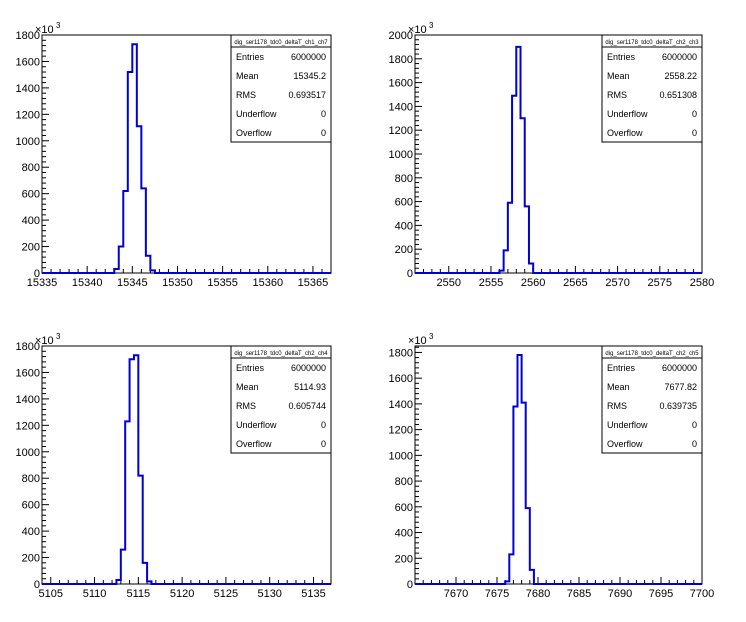 This screenshot has width=746, height=622. Describe the element at coordinates (652, 43) in the screenshot. I see `histogram-title: dig_ser1178_tdc0_deltaT_ch2_ch3` at that location.